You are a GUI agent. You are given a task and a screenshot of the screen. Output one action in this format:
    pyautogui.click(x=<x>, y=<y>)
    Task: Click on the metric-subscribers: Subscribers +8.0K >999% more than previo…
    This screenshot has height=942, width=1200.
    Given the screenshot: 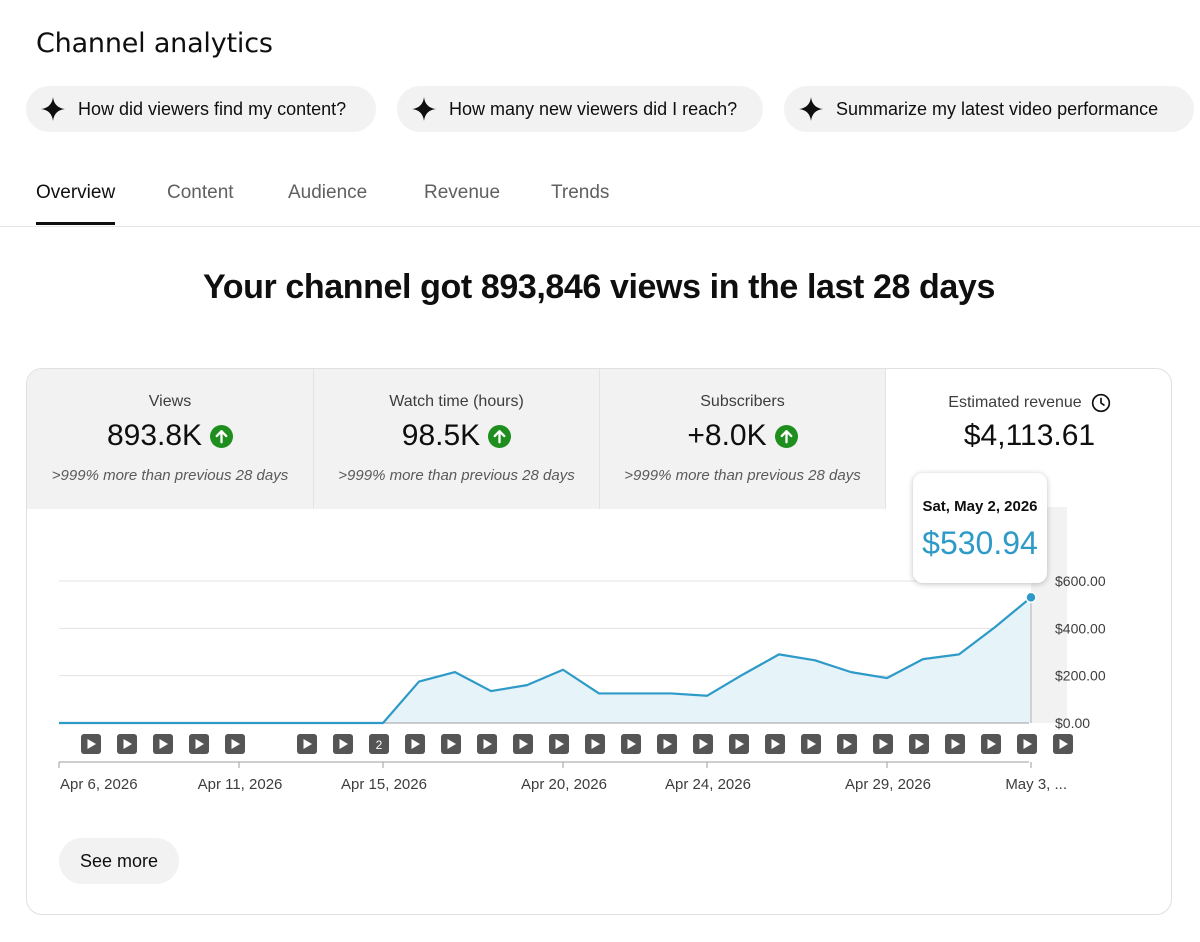 What is the action you would take?
    pyautogui.click(x=743, y=439)
    